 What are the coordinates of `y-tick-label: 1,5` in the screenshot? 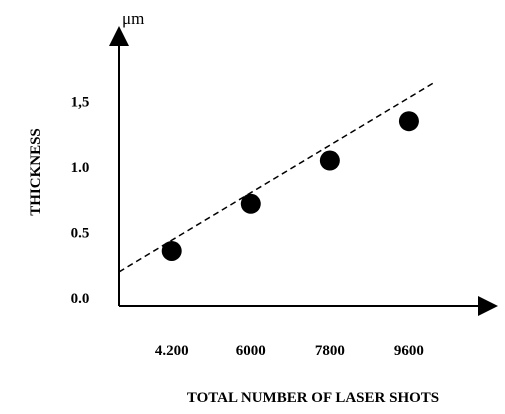 It's located at (80, 103).